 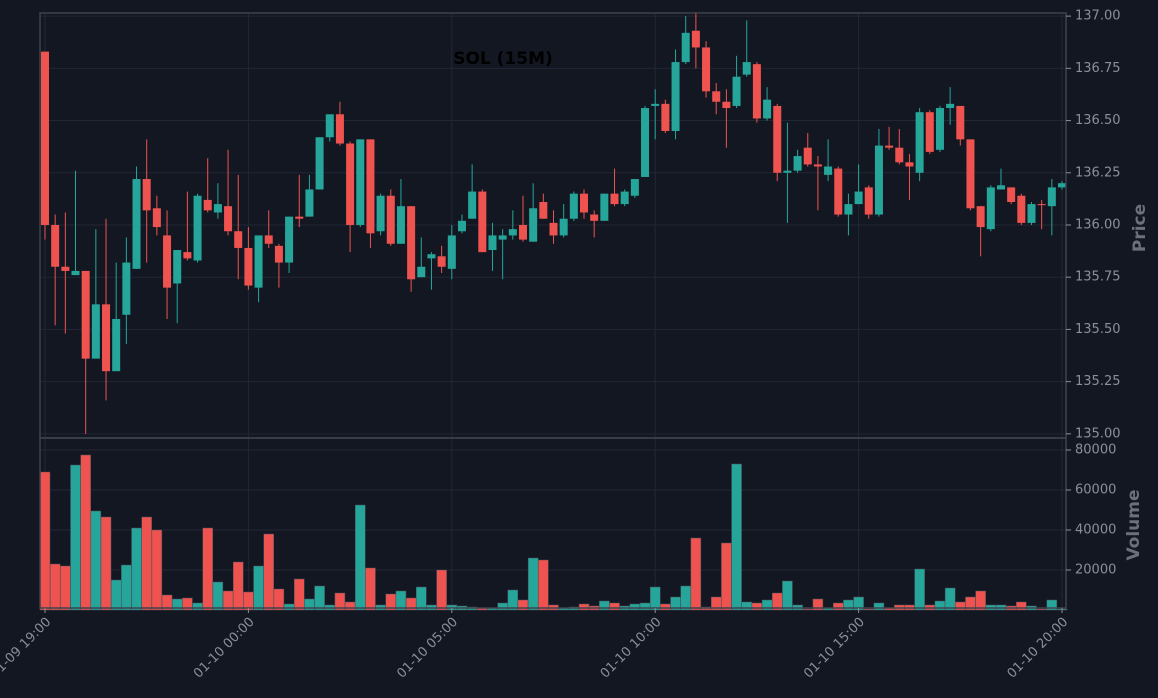 What do you see at coordinates (1098, 224) in the screenshot?
I see `y-tick-label: 136.00` at bounding box center [1098, 224].